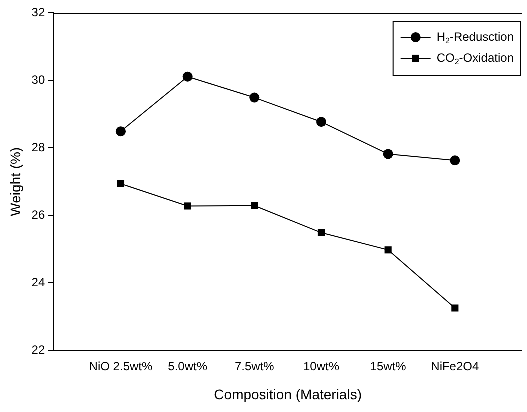 This screenshot has width=527, height=412. What do you see at coordinates (39, 79) in the screenshot?
I see `y-tick-label: 30` at bounding box center [39, 79].